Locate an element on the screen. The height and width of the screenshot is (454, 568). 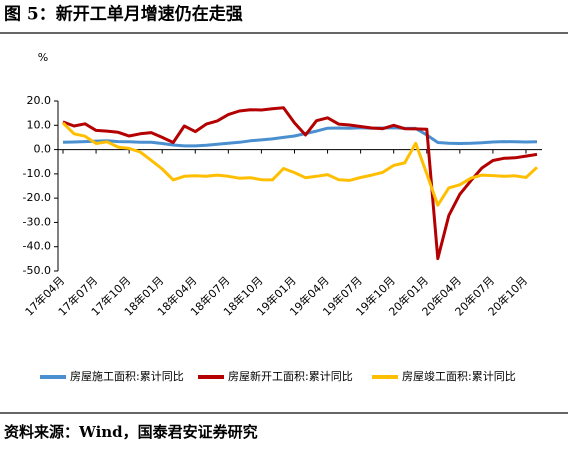
legend-label: 房屋施工面积:累计同比 is located at coordinates (127, 376).